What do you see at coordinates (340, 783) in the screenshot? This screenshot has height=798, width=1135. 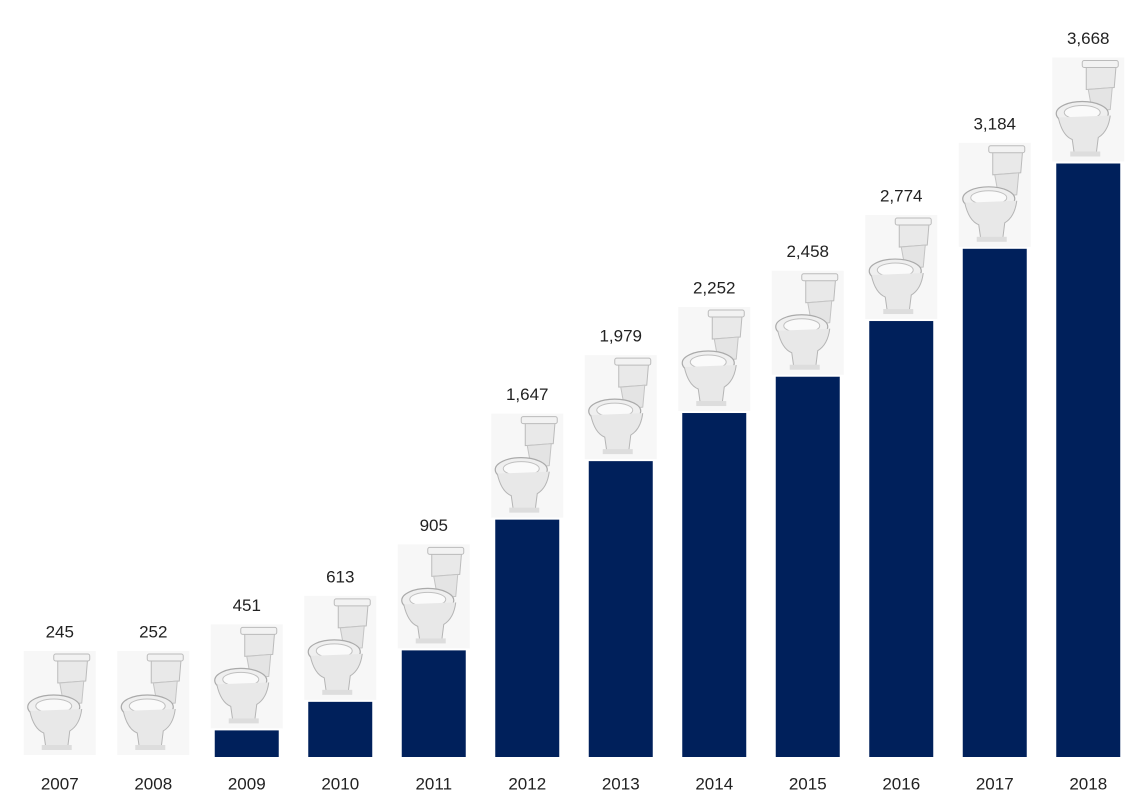 I see `x-tick-label: 2010` at bounding box center [340, 783].